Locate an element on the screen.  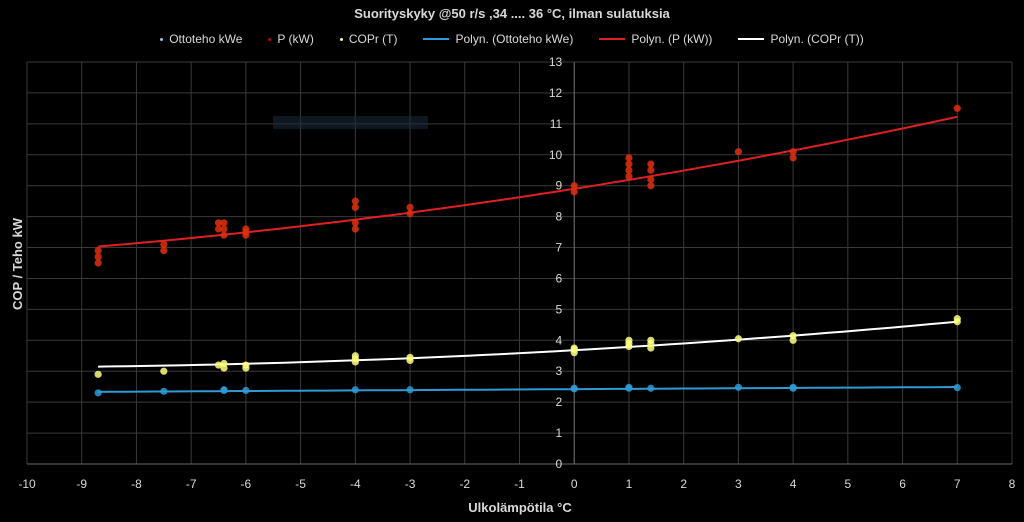
legend-line-polyn-p is located at coordinates (612, 39).